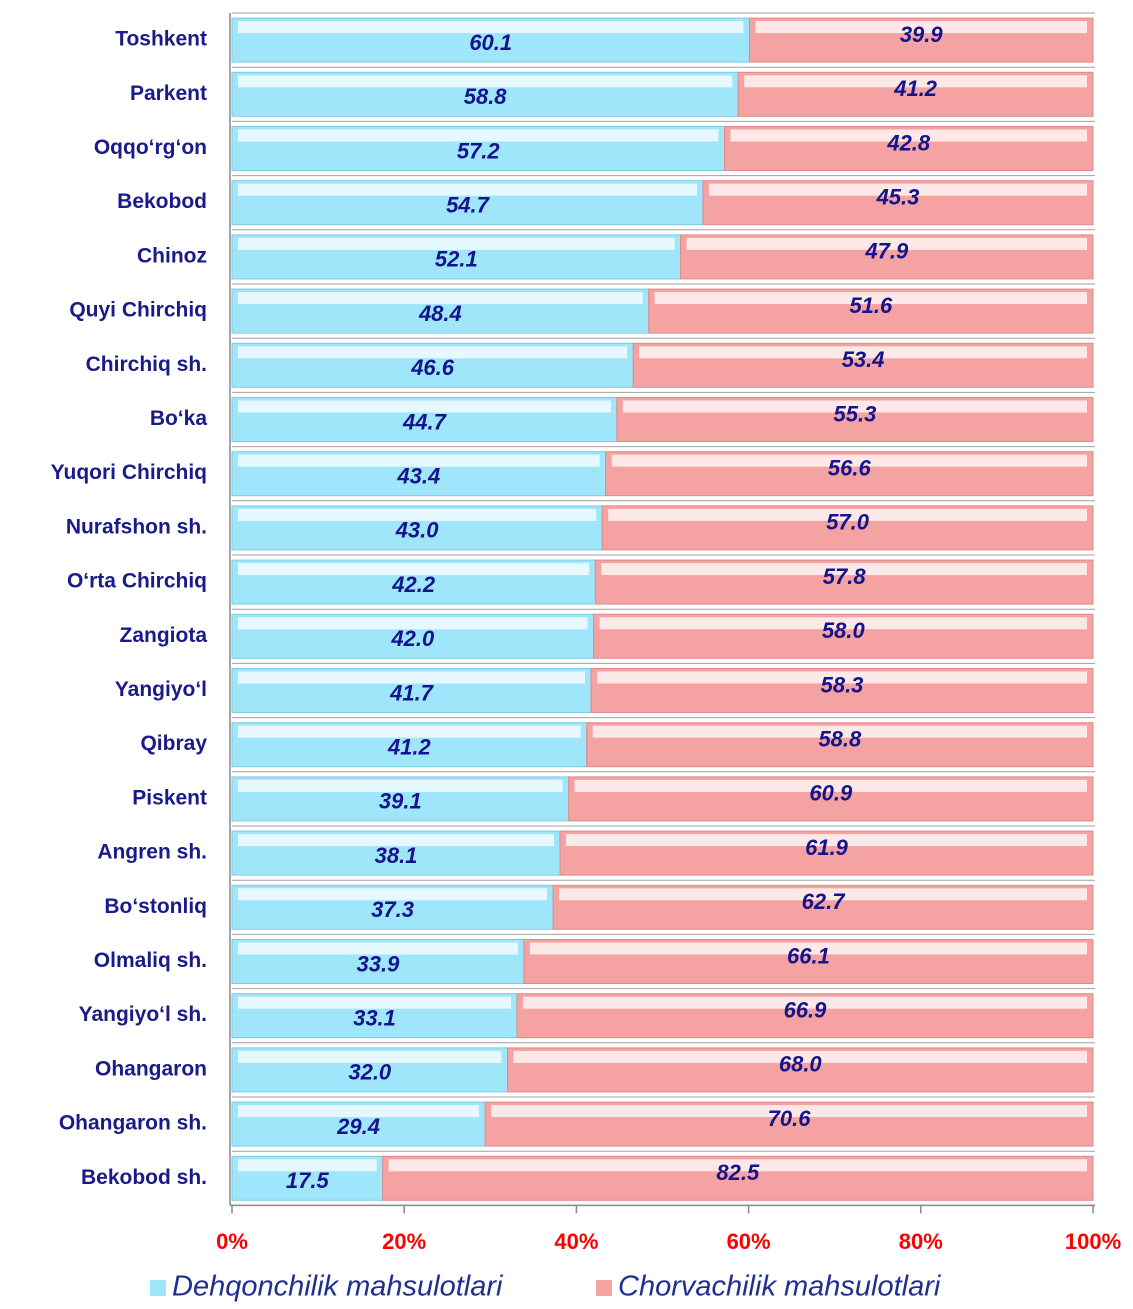 Image resolution: width=1133 pixels, height=1309 pixels. What do you see at coordinates (173, 743) in the screenshot?
I see `category-label: Qibray` at bounding box center [173, 743].